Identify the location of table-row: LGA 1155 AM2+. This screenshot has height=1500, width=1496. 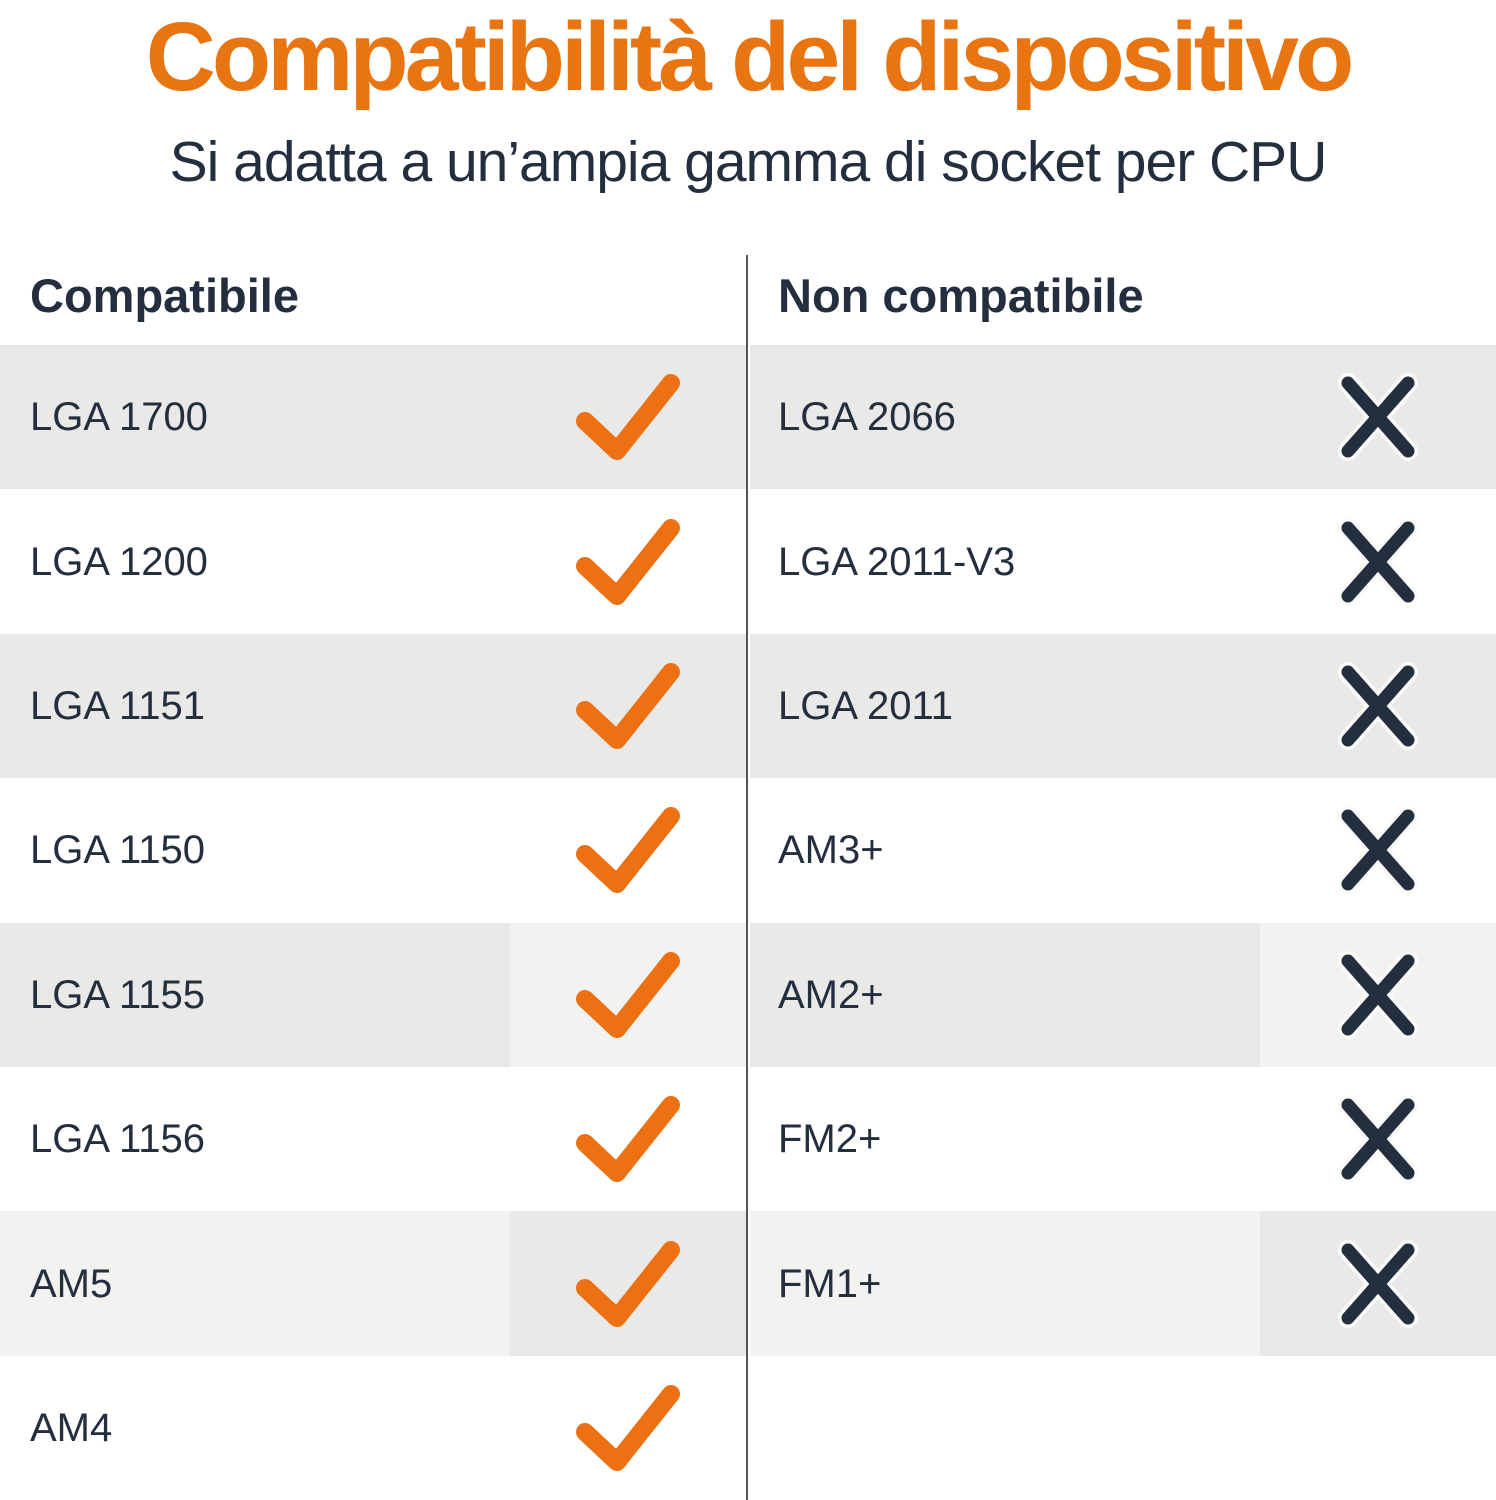
(748, 994).